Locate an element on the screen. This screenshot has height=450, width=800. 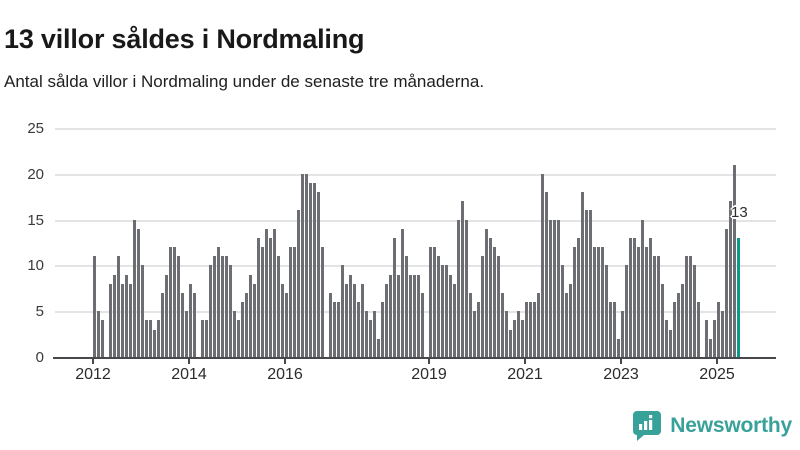
brand-name: Newsworthy is located at coordinates (731, 425).